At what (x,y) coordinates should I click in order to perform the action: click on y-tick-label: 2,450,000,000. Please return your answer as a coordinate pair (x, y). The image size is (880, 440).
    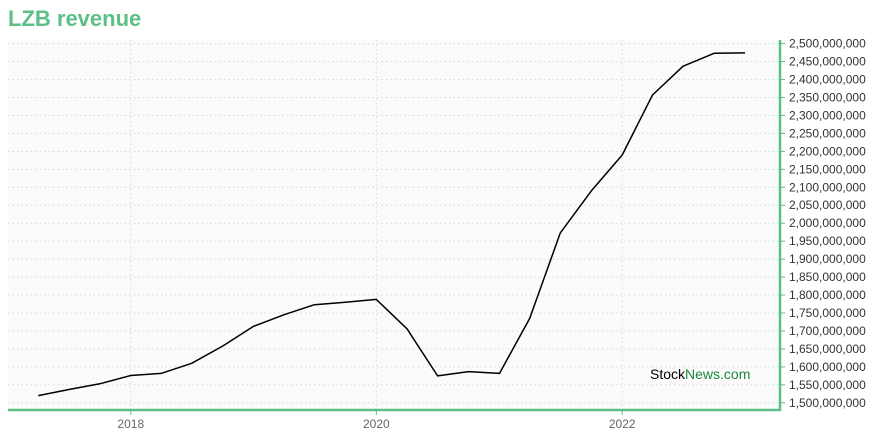
    Looking at the image, I should click on (827, 62).